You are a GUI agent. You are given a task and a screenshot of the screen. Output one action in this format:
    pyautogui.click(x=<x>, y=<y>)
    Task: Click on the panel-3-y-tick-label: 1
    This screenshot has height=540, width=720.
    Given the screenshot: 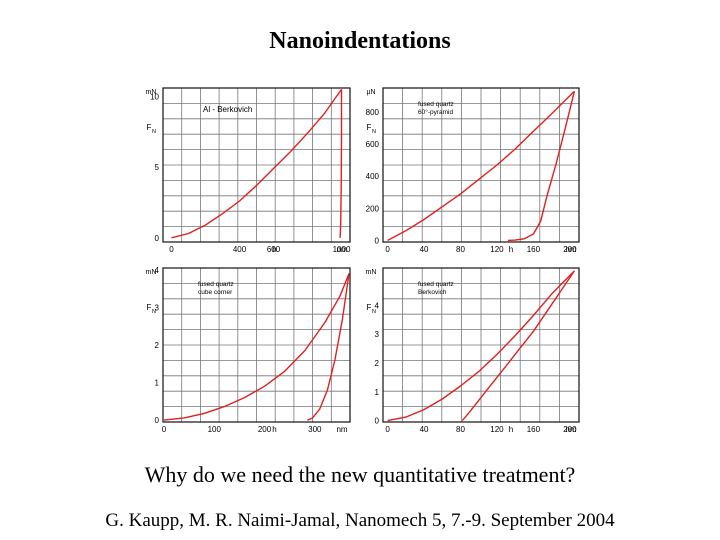 What is the action you would take?
    pyautogui.click(x=157, y=383)
    